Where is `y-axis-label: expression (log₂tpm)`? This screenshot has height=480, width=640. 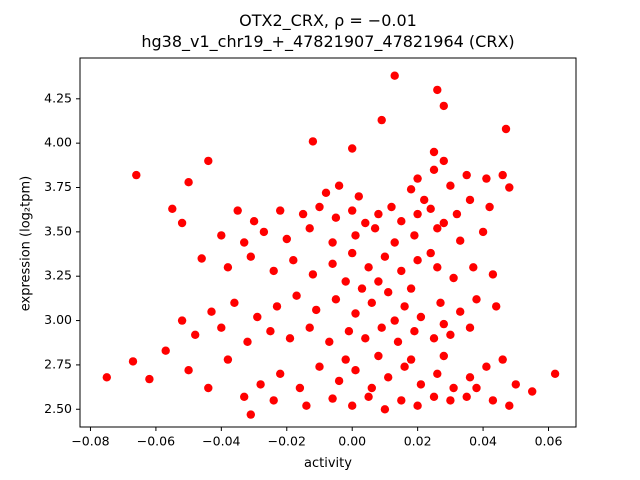 y-axis-label: expression (log₂tpm) is located at coordinates (26, 243).